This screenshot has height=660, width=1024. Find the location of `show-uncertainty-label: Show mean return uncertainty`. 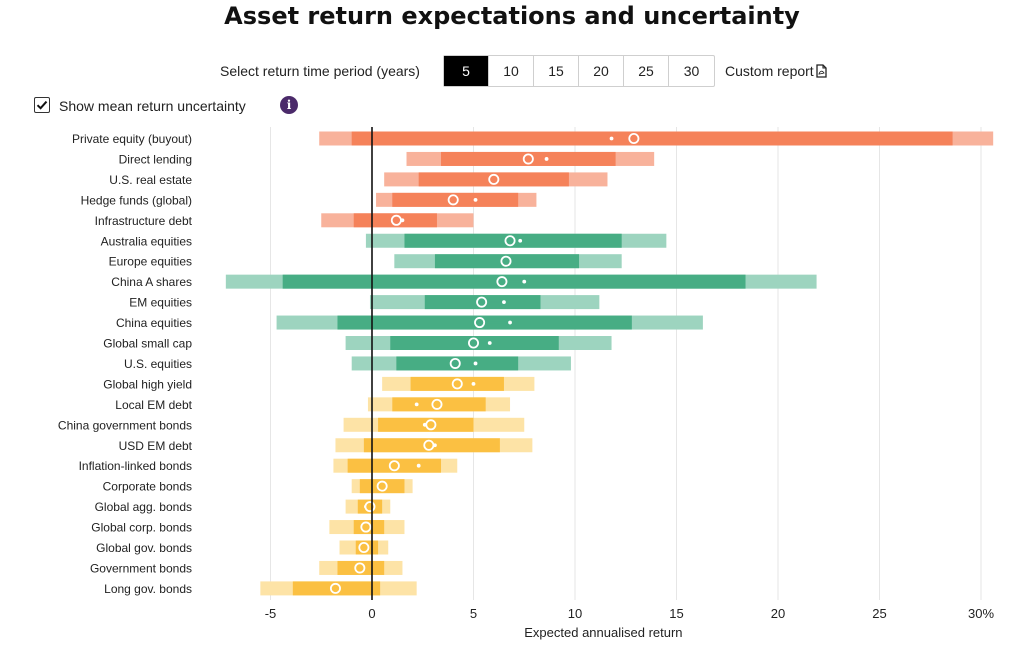

show-uncertainty-label: Show mean return uncertainty is located at coordinates (152, 106).